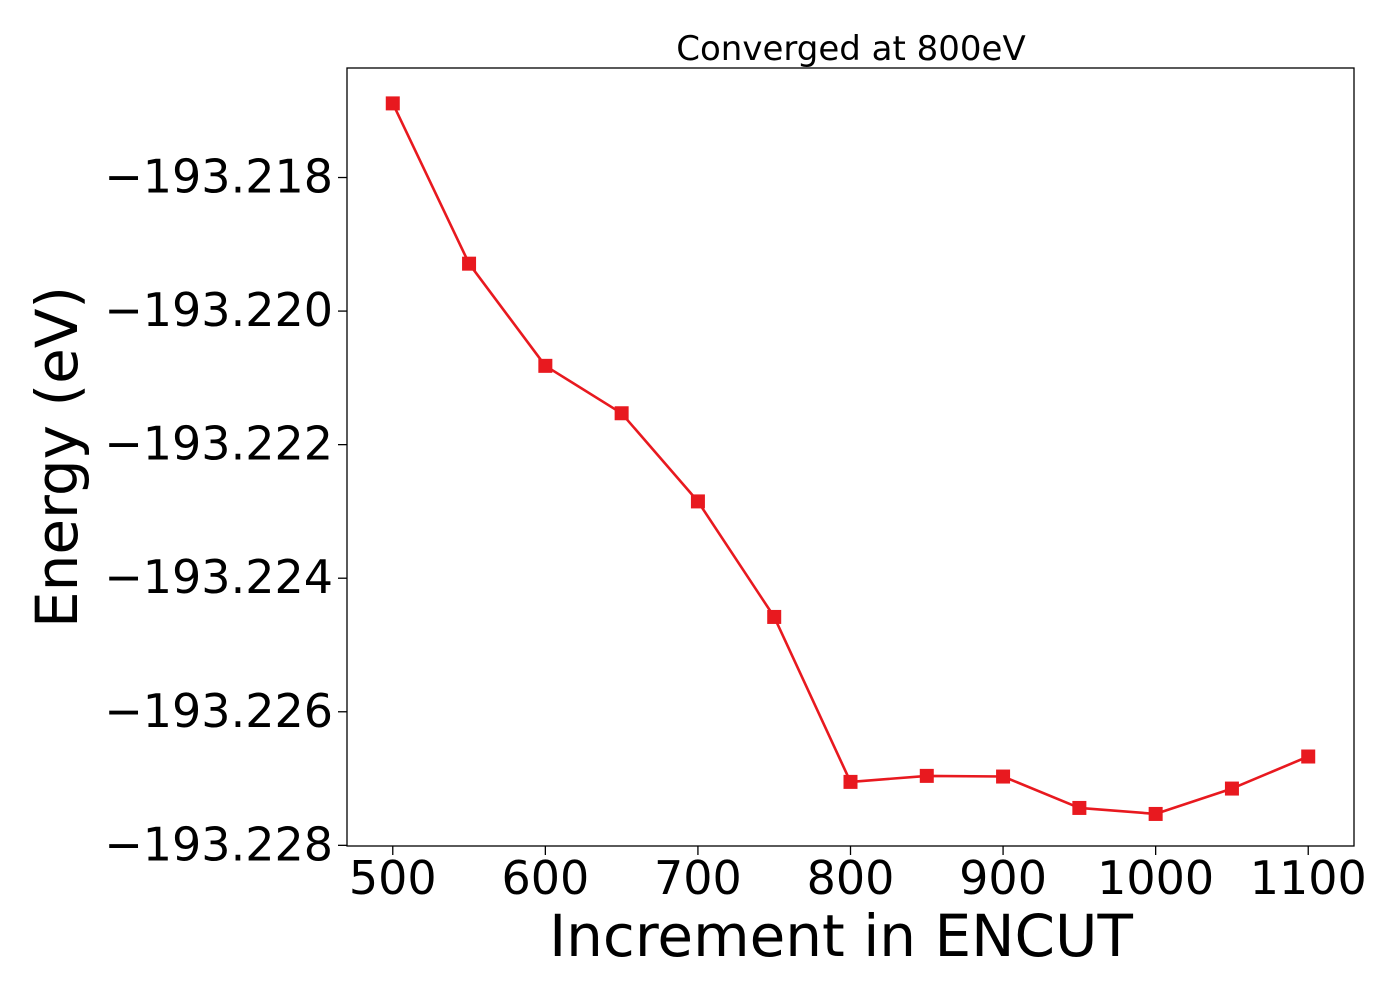  What do you see at coordinates (850, 49) in the screenshot?
I see `chart-title: Converged at 800eV` at bounding box center [850, 49].